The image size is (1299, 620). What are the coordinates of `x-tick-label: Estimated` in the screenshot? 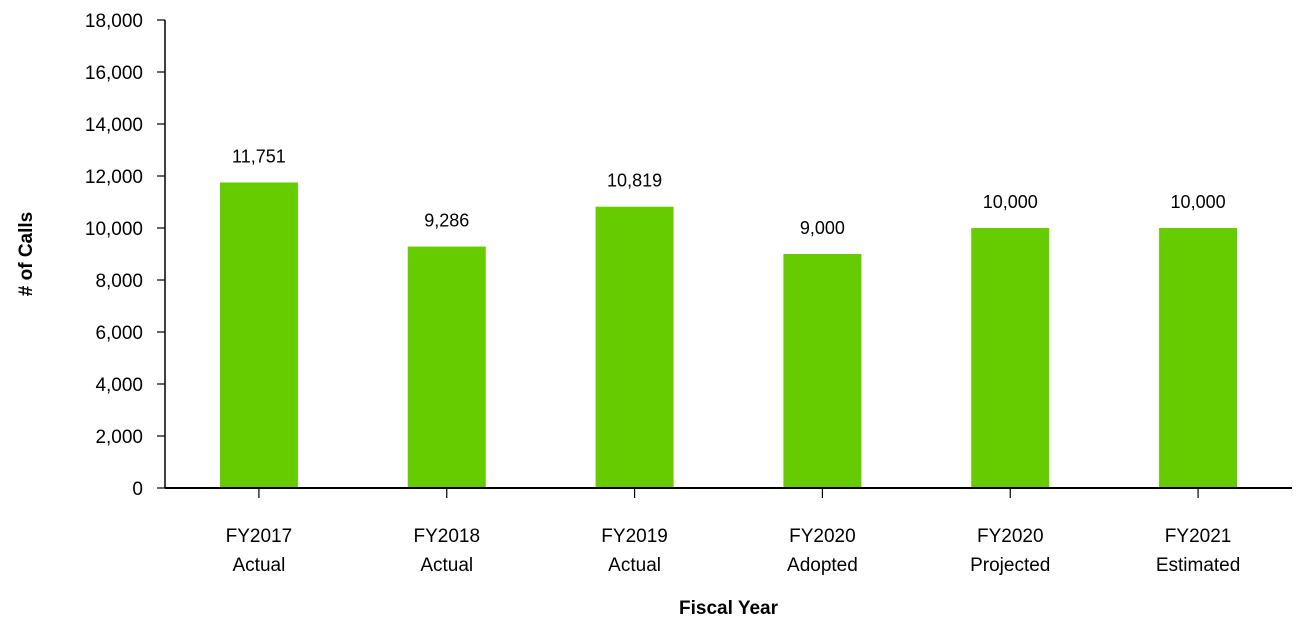 It's located at (1198, 565).